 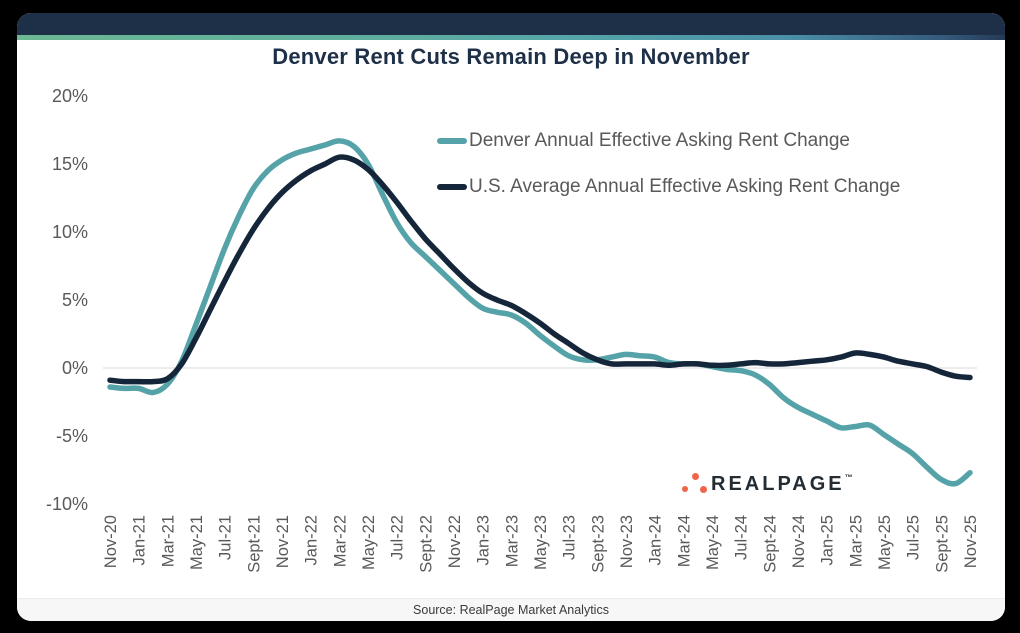 I want to click on y-tick-label: 5%, so click(x=75, y=300).